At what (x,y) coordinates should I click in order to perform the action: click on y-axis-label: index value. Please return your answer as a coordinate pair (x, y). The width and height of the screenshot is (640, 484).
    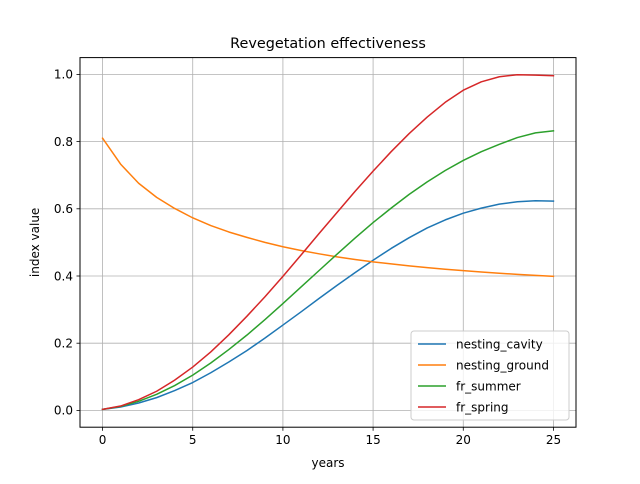
    Looking at the image, I should click on (35, 242).